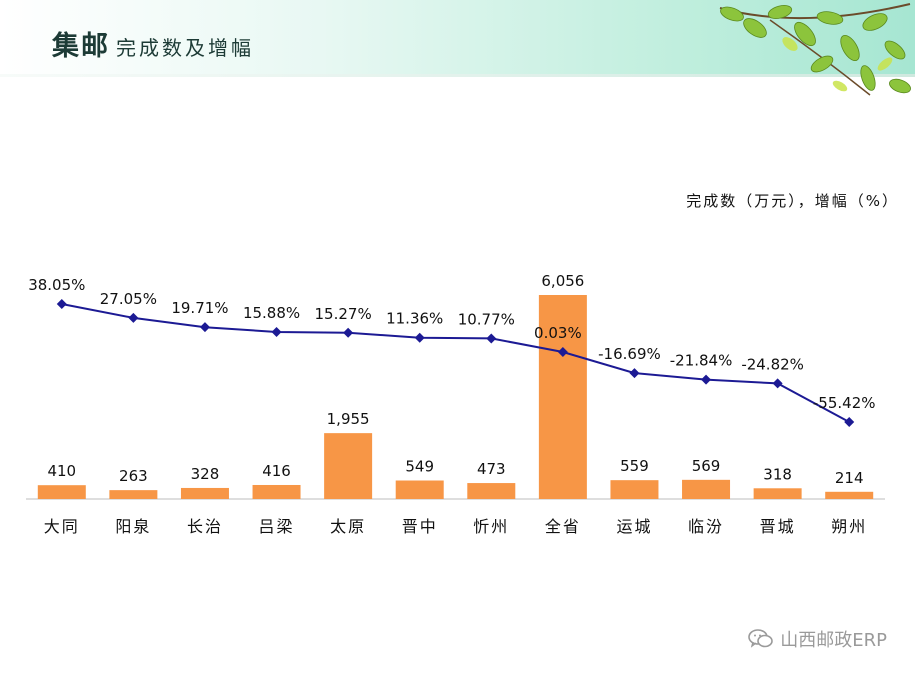  Describe the element at coordinates (792, 201) in the screenshot. I see `axis-units-label: 完成数（万元），增幅（%）` at that location.